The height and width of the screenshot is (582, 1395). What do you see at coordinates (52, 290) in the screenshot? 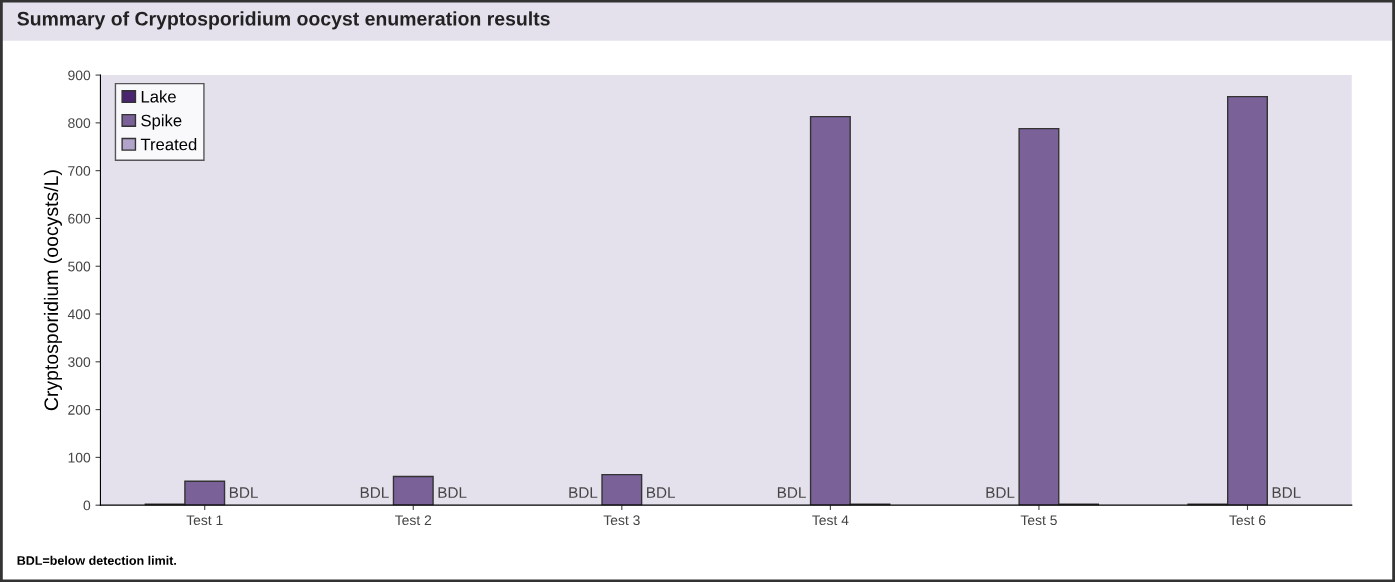
I see `y-axis-title: Cryptosporidium (oocysts/L)` at bounding box center [52, 290].